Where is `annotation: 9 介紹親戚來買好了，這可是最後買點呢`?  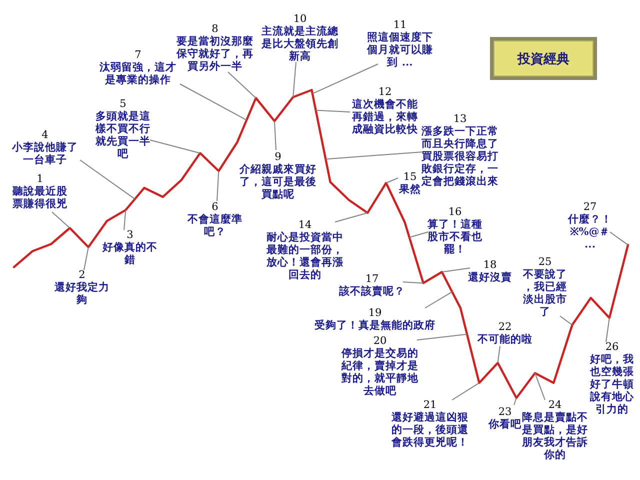 annotation: 9 介紹親戚來買好了，這可是最後買點呢 is located at coordinates (278, 175).